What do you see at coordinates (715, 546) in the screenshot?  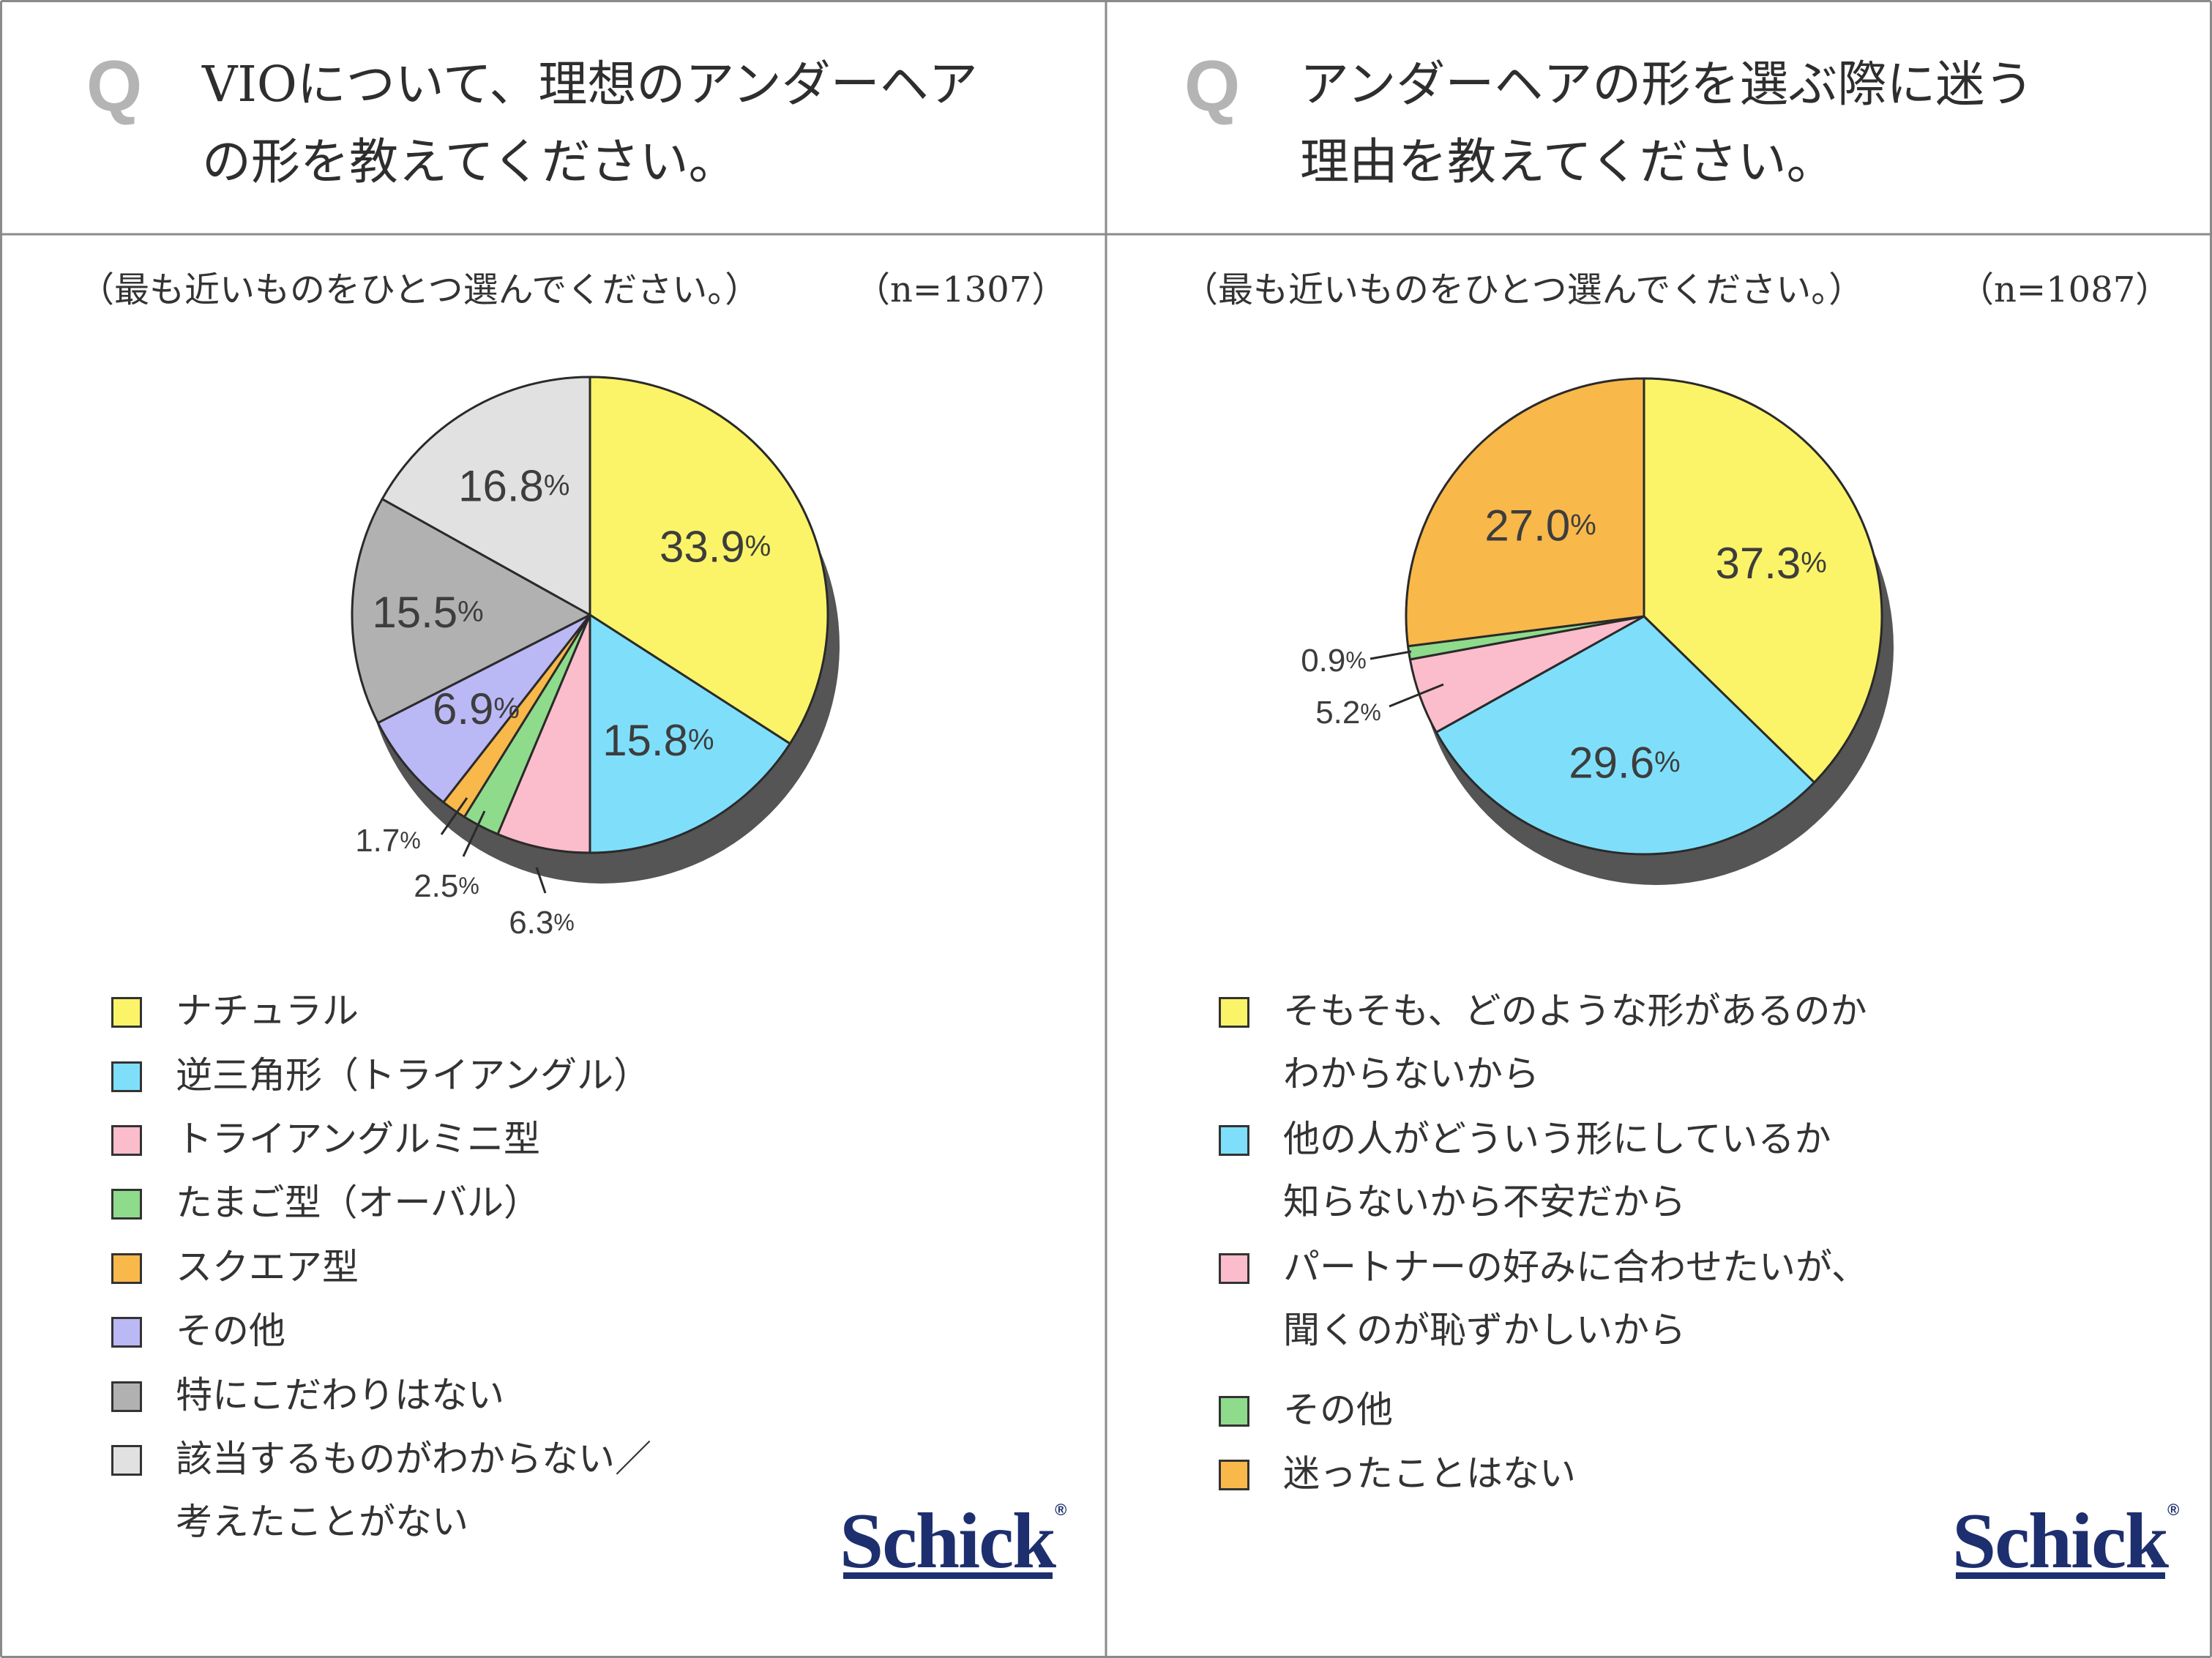 I see `data-label: 33.9%` at bounding box center [715, 546].